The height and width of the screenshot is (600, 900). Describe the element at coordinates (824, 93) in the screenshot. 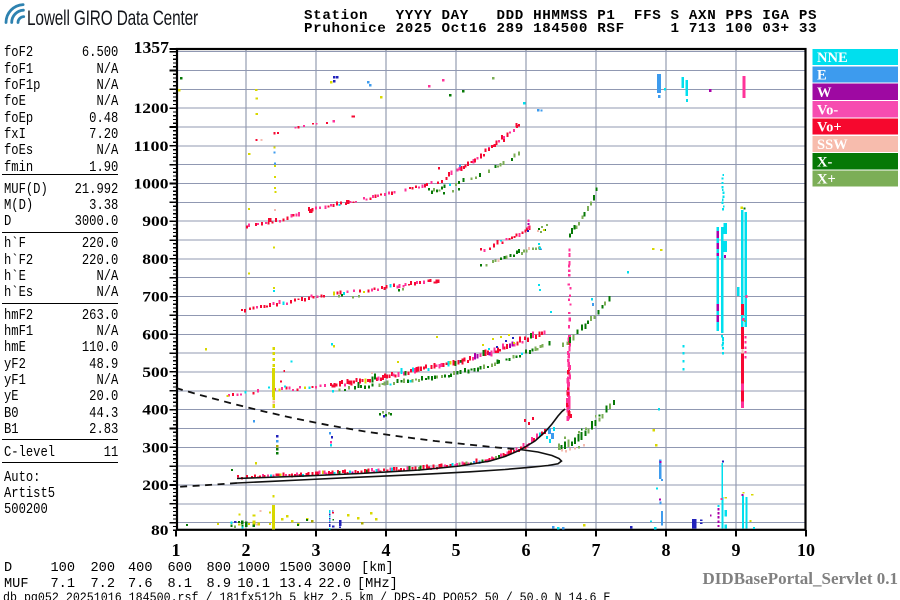

I see `svg-text: W` at that location.